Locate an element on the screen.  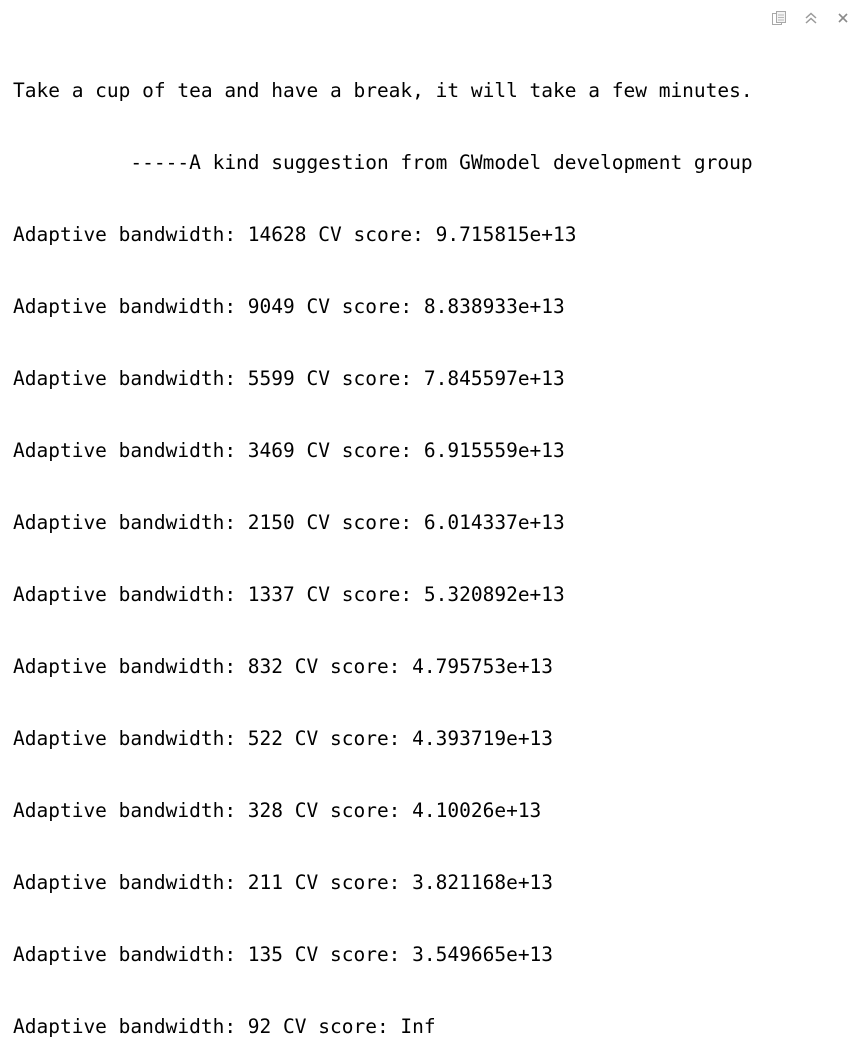
collapse-pane-icon is located at coordinates (811, 18).